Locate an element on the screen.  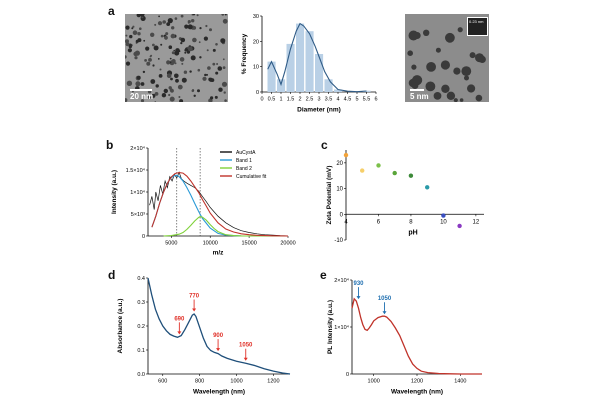
peak-label: 930 is located at coordinates (358, 284).